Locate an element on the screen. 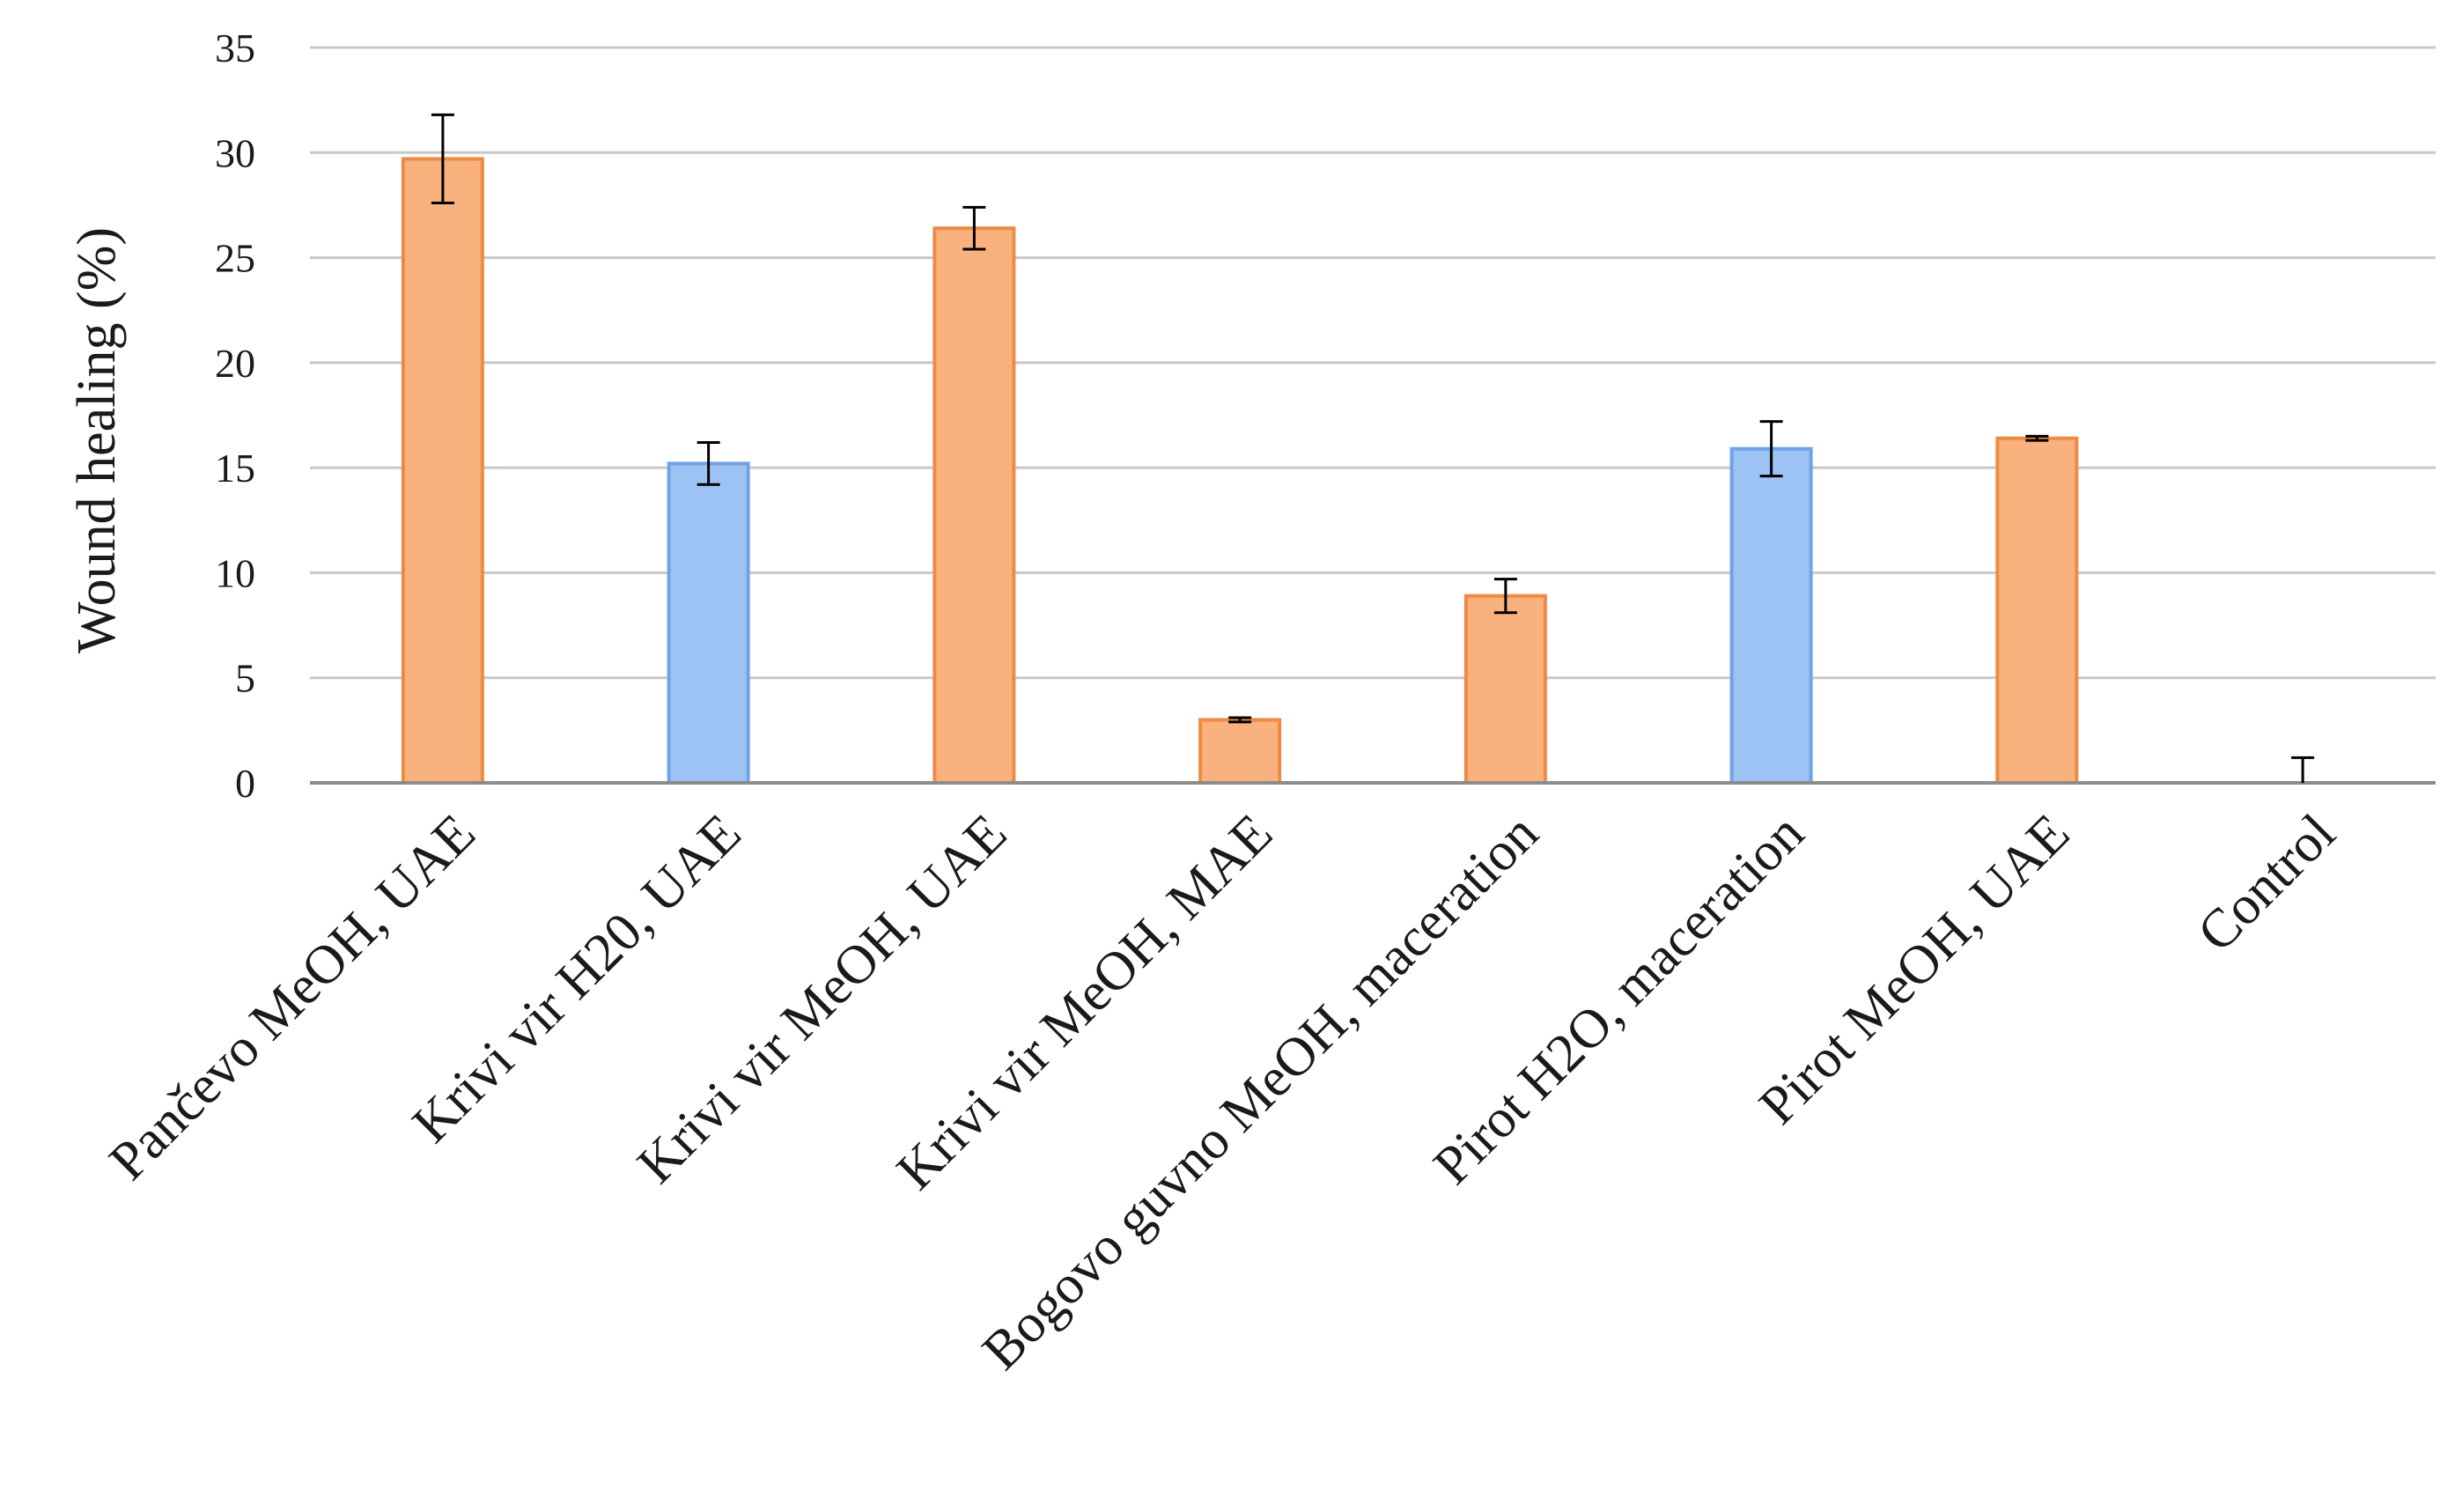  y-tick-label: 5 is located at coordinates (245, 679).